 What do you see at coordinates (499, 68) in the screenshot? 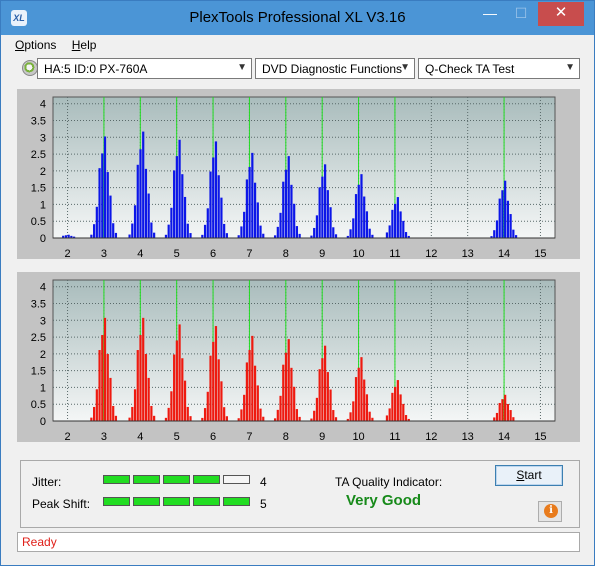
I see `test-select: Q-Check TA Test ▼` at bounding box center [499, 68].